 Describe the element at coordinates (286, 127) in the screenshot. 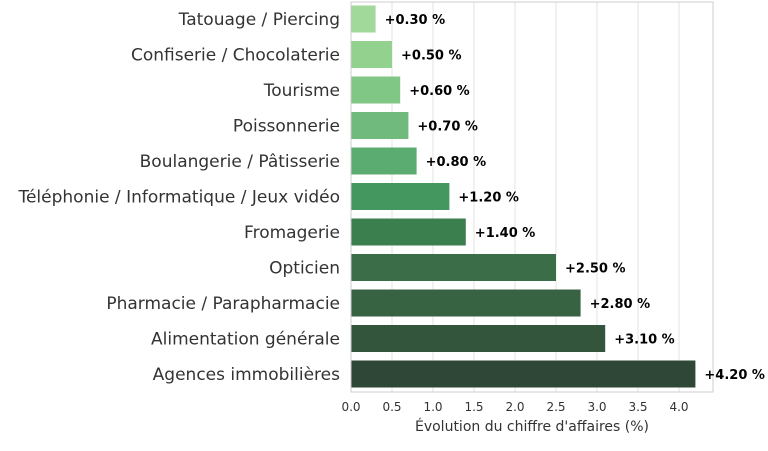

I see `category-label: Poissonnerie` at that location.